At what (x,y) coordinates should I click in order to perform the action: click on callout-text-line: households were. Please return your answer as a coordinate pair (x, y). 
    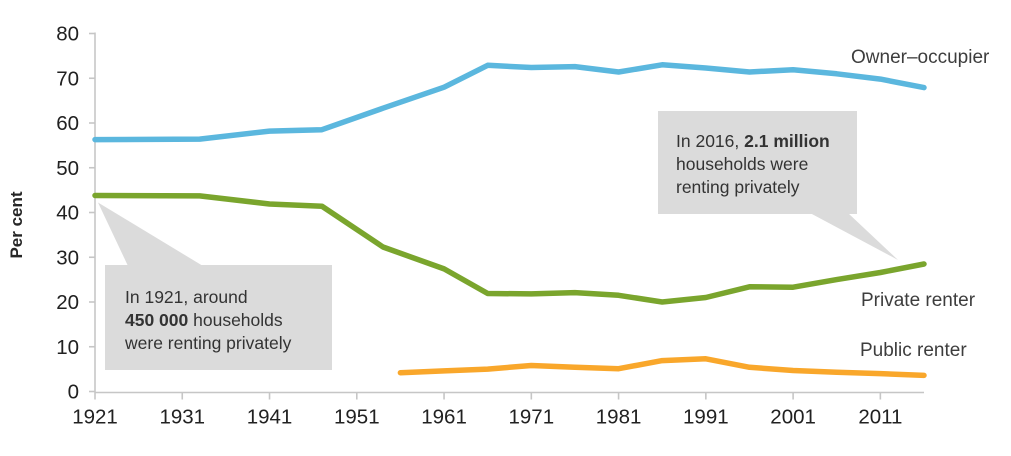
    Looking at the image, I should click on (742, 164).